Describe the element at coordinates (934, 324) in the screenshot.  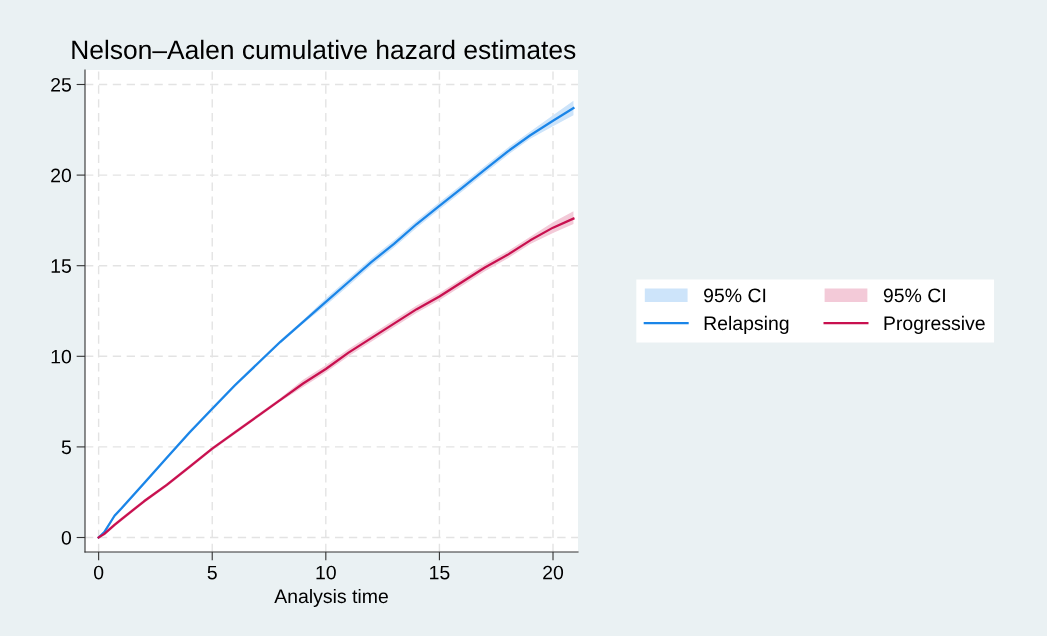
I see `legend-label: Progressive` at that location.